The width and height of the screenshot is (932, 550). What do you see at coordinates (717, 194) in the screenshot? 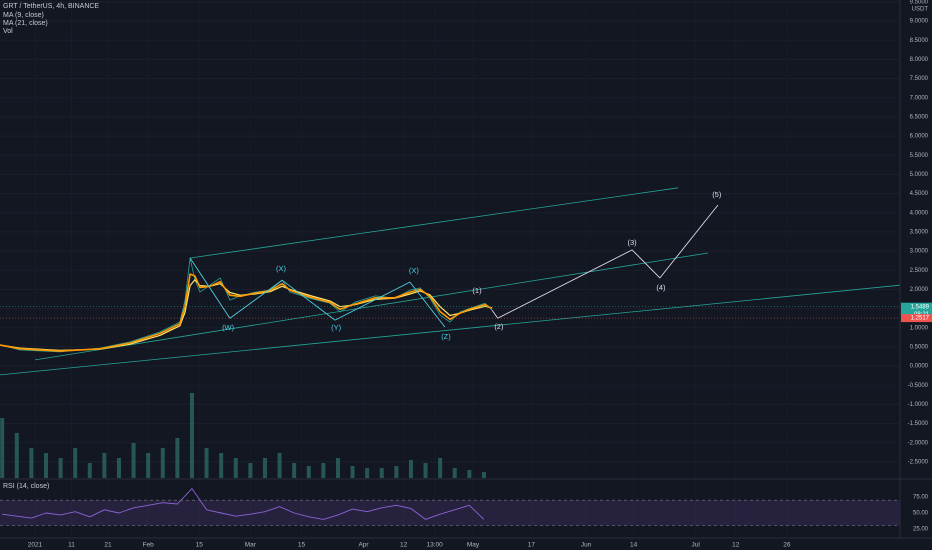
I see `wave-label: (5)` at bounding box center [717, 194].